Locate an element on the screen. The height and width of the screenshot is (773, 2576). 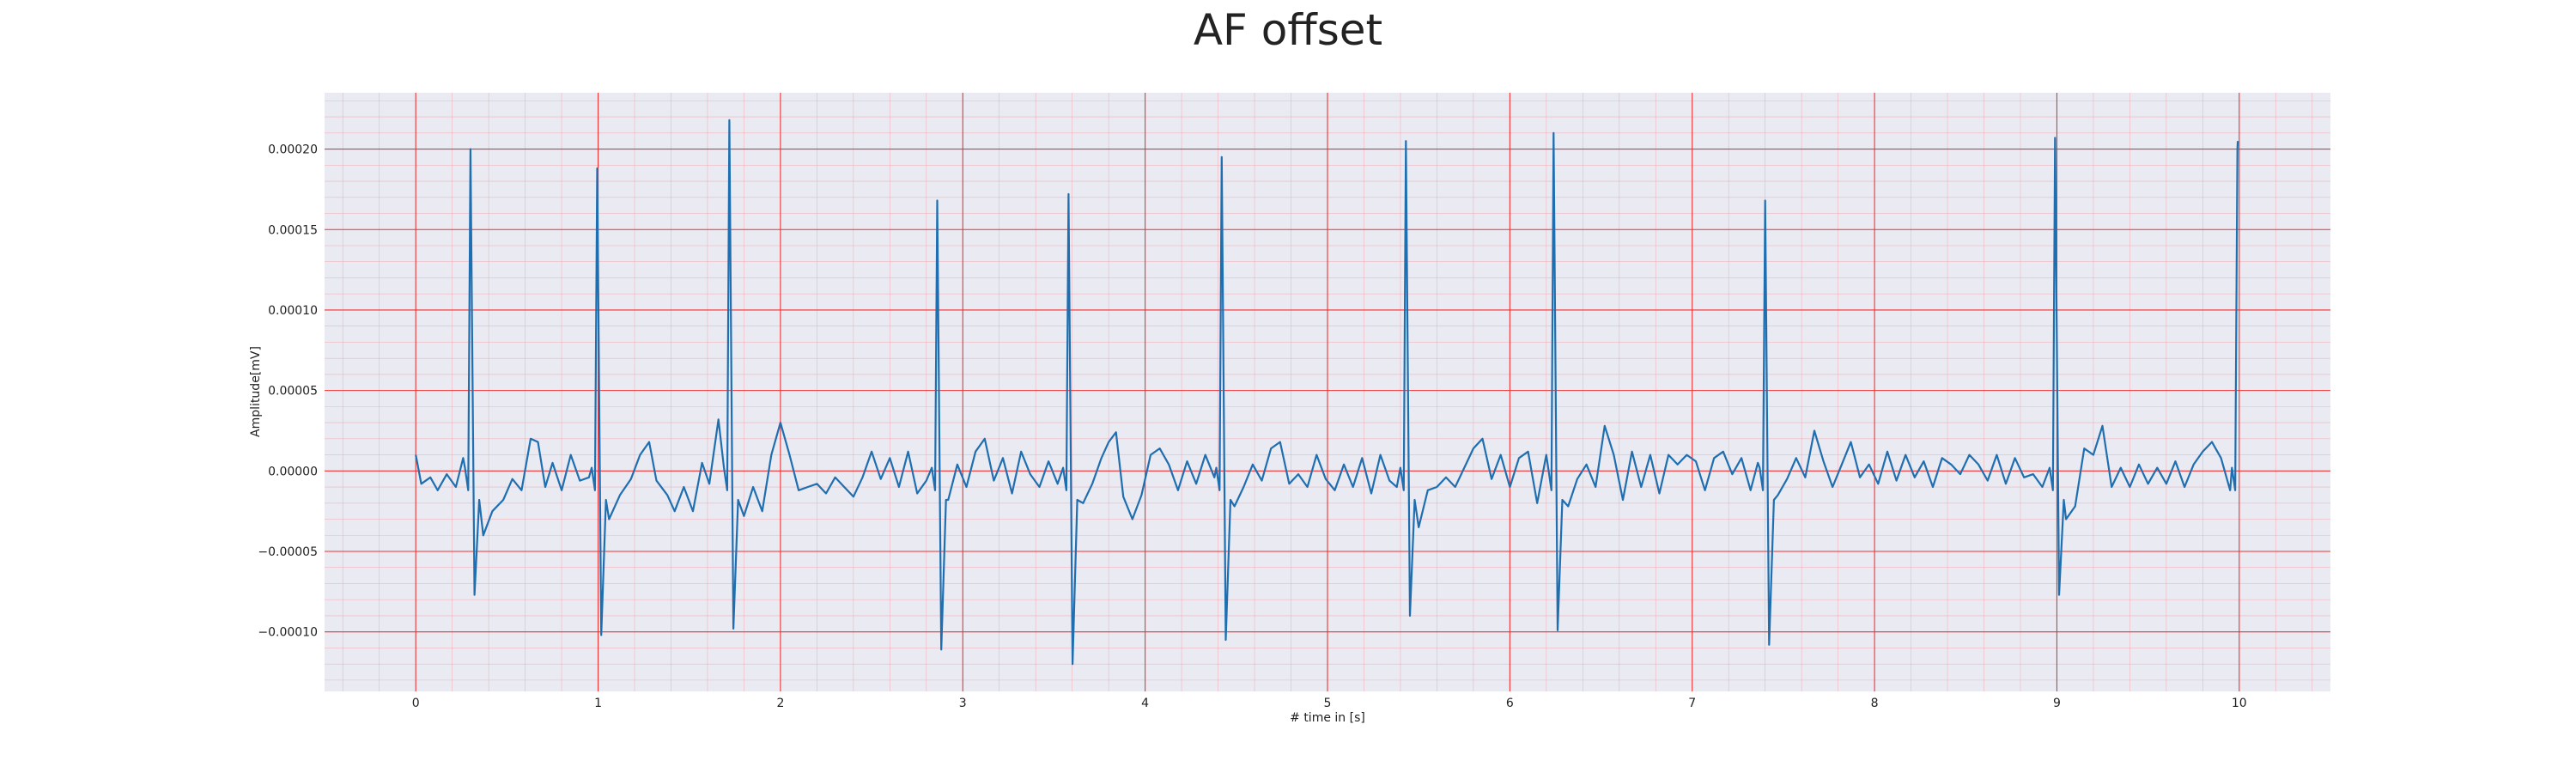
y-tick-label: 0.00000 is located at coordinates (293, 471).